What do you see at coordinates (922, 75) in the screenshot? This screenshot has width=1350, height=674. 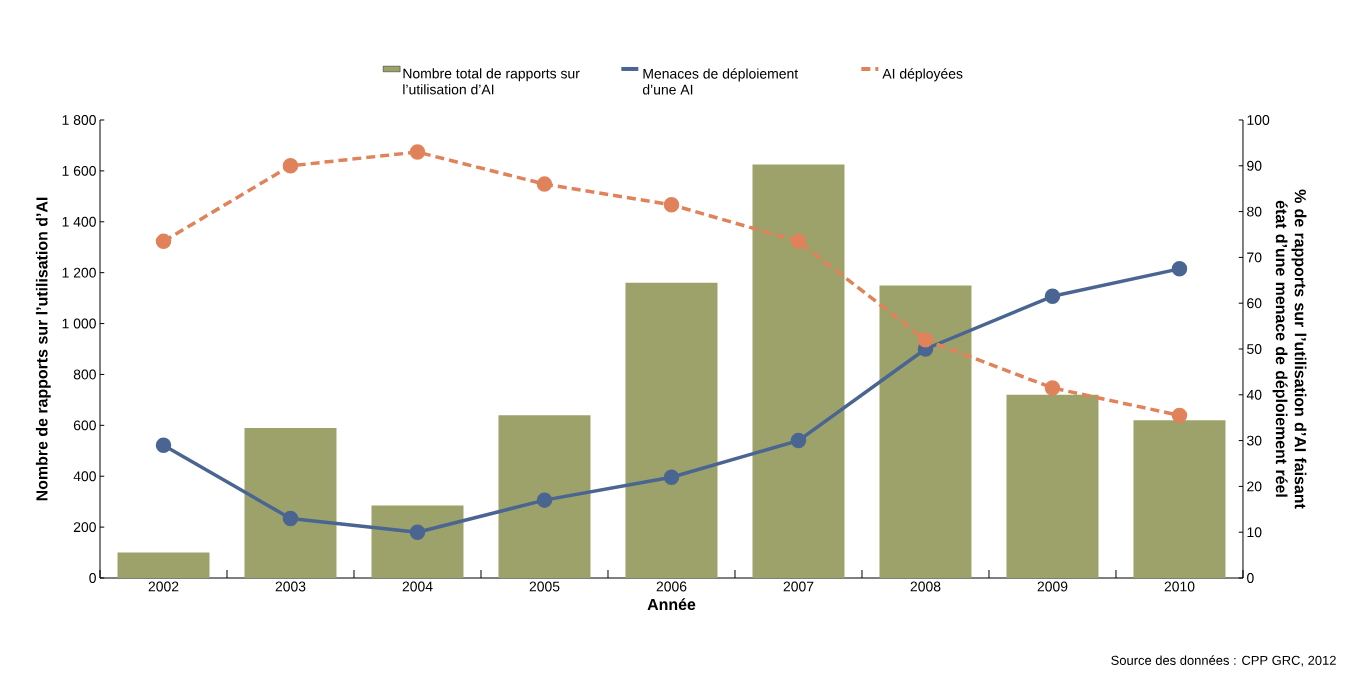 I see `legend-label: AI déployées` at bounding box center [922, 75].